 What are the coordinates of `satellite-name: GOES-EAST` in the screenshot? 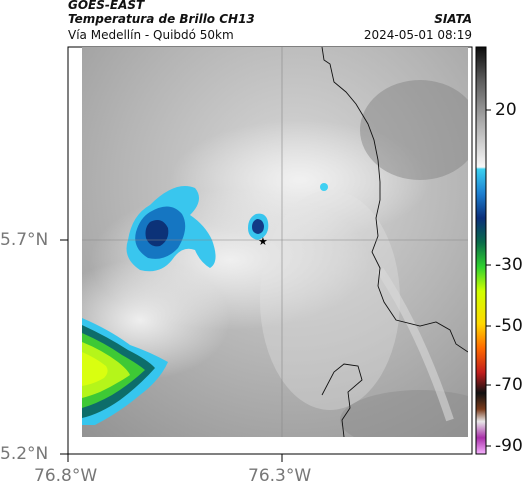 It's located at (106, 6).